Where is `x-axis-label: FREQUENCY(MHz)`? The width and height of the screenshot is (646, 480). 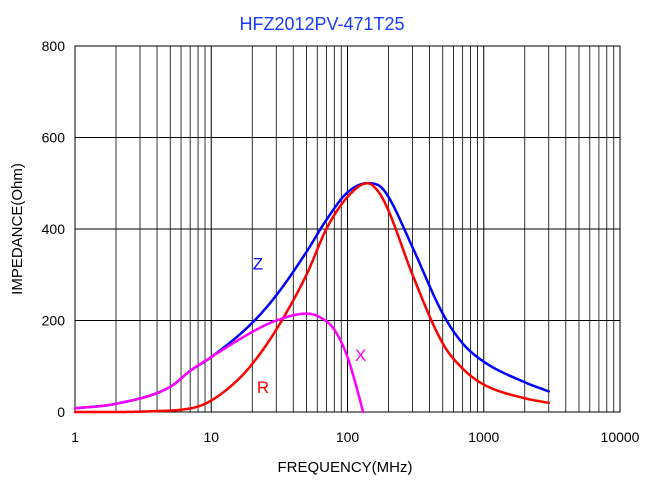 x-axis-label: FREQUENCY(MHz) is located at coordinates (345, 467).